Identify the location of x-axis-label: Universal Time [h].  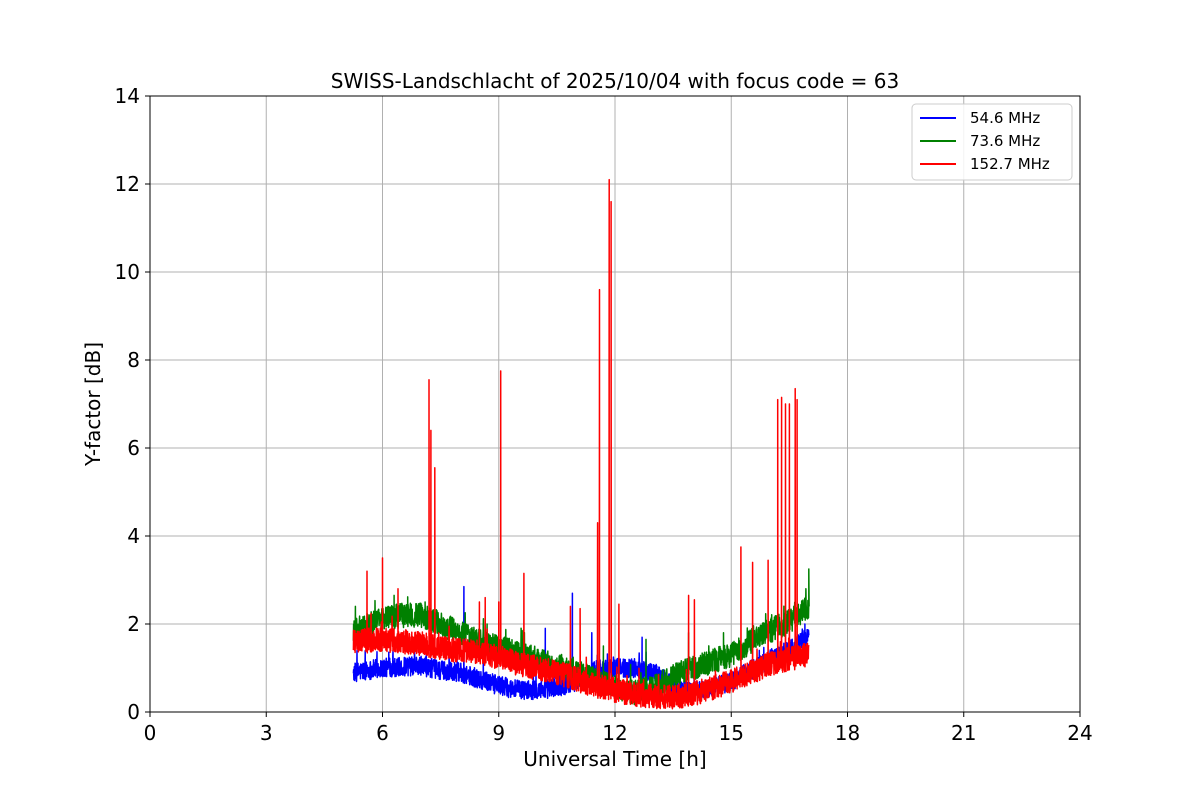
(614, 759).